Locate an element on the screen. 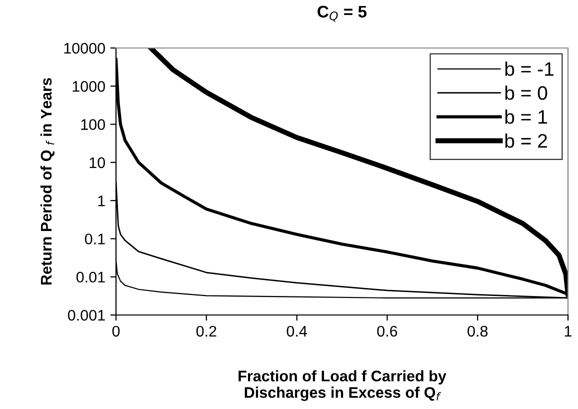  y-tick-label: 1 is located at coordinates (101, 201).